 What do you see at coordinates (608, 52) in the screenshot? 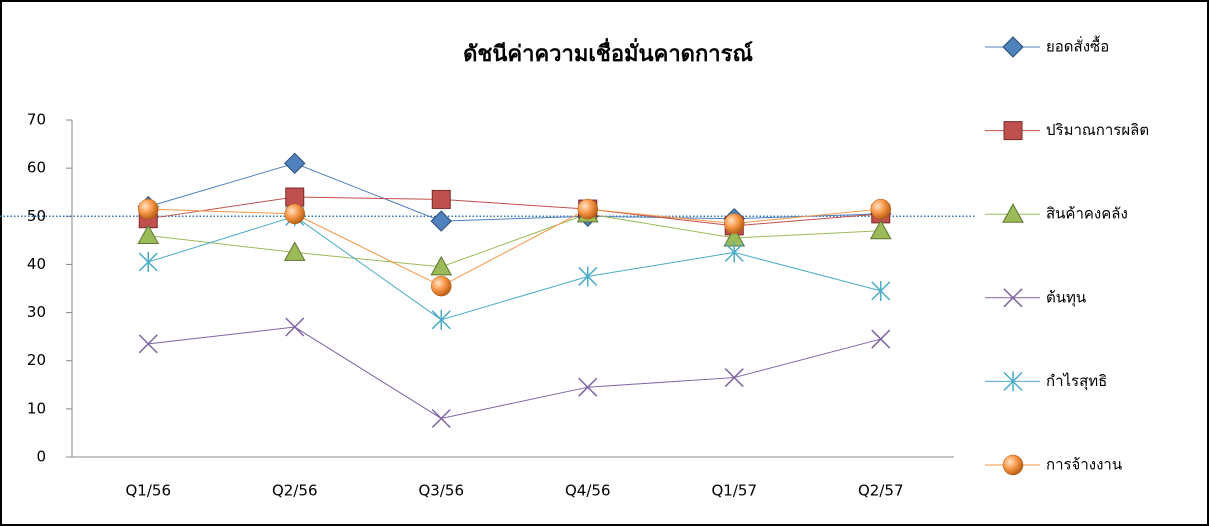
I see `chart-title: ดัชนีค่าความเชื่อมั่นคาดการณ์` at bounding box center [608, 52].